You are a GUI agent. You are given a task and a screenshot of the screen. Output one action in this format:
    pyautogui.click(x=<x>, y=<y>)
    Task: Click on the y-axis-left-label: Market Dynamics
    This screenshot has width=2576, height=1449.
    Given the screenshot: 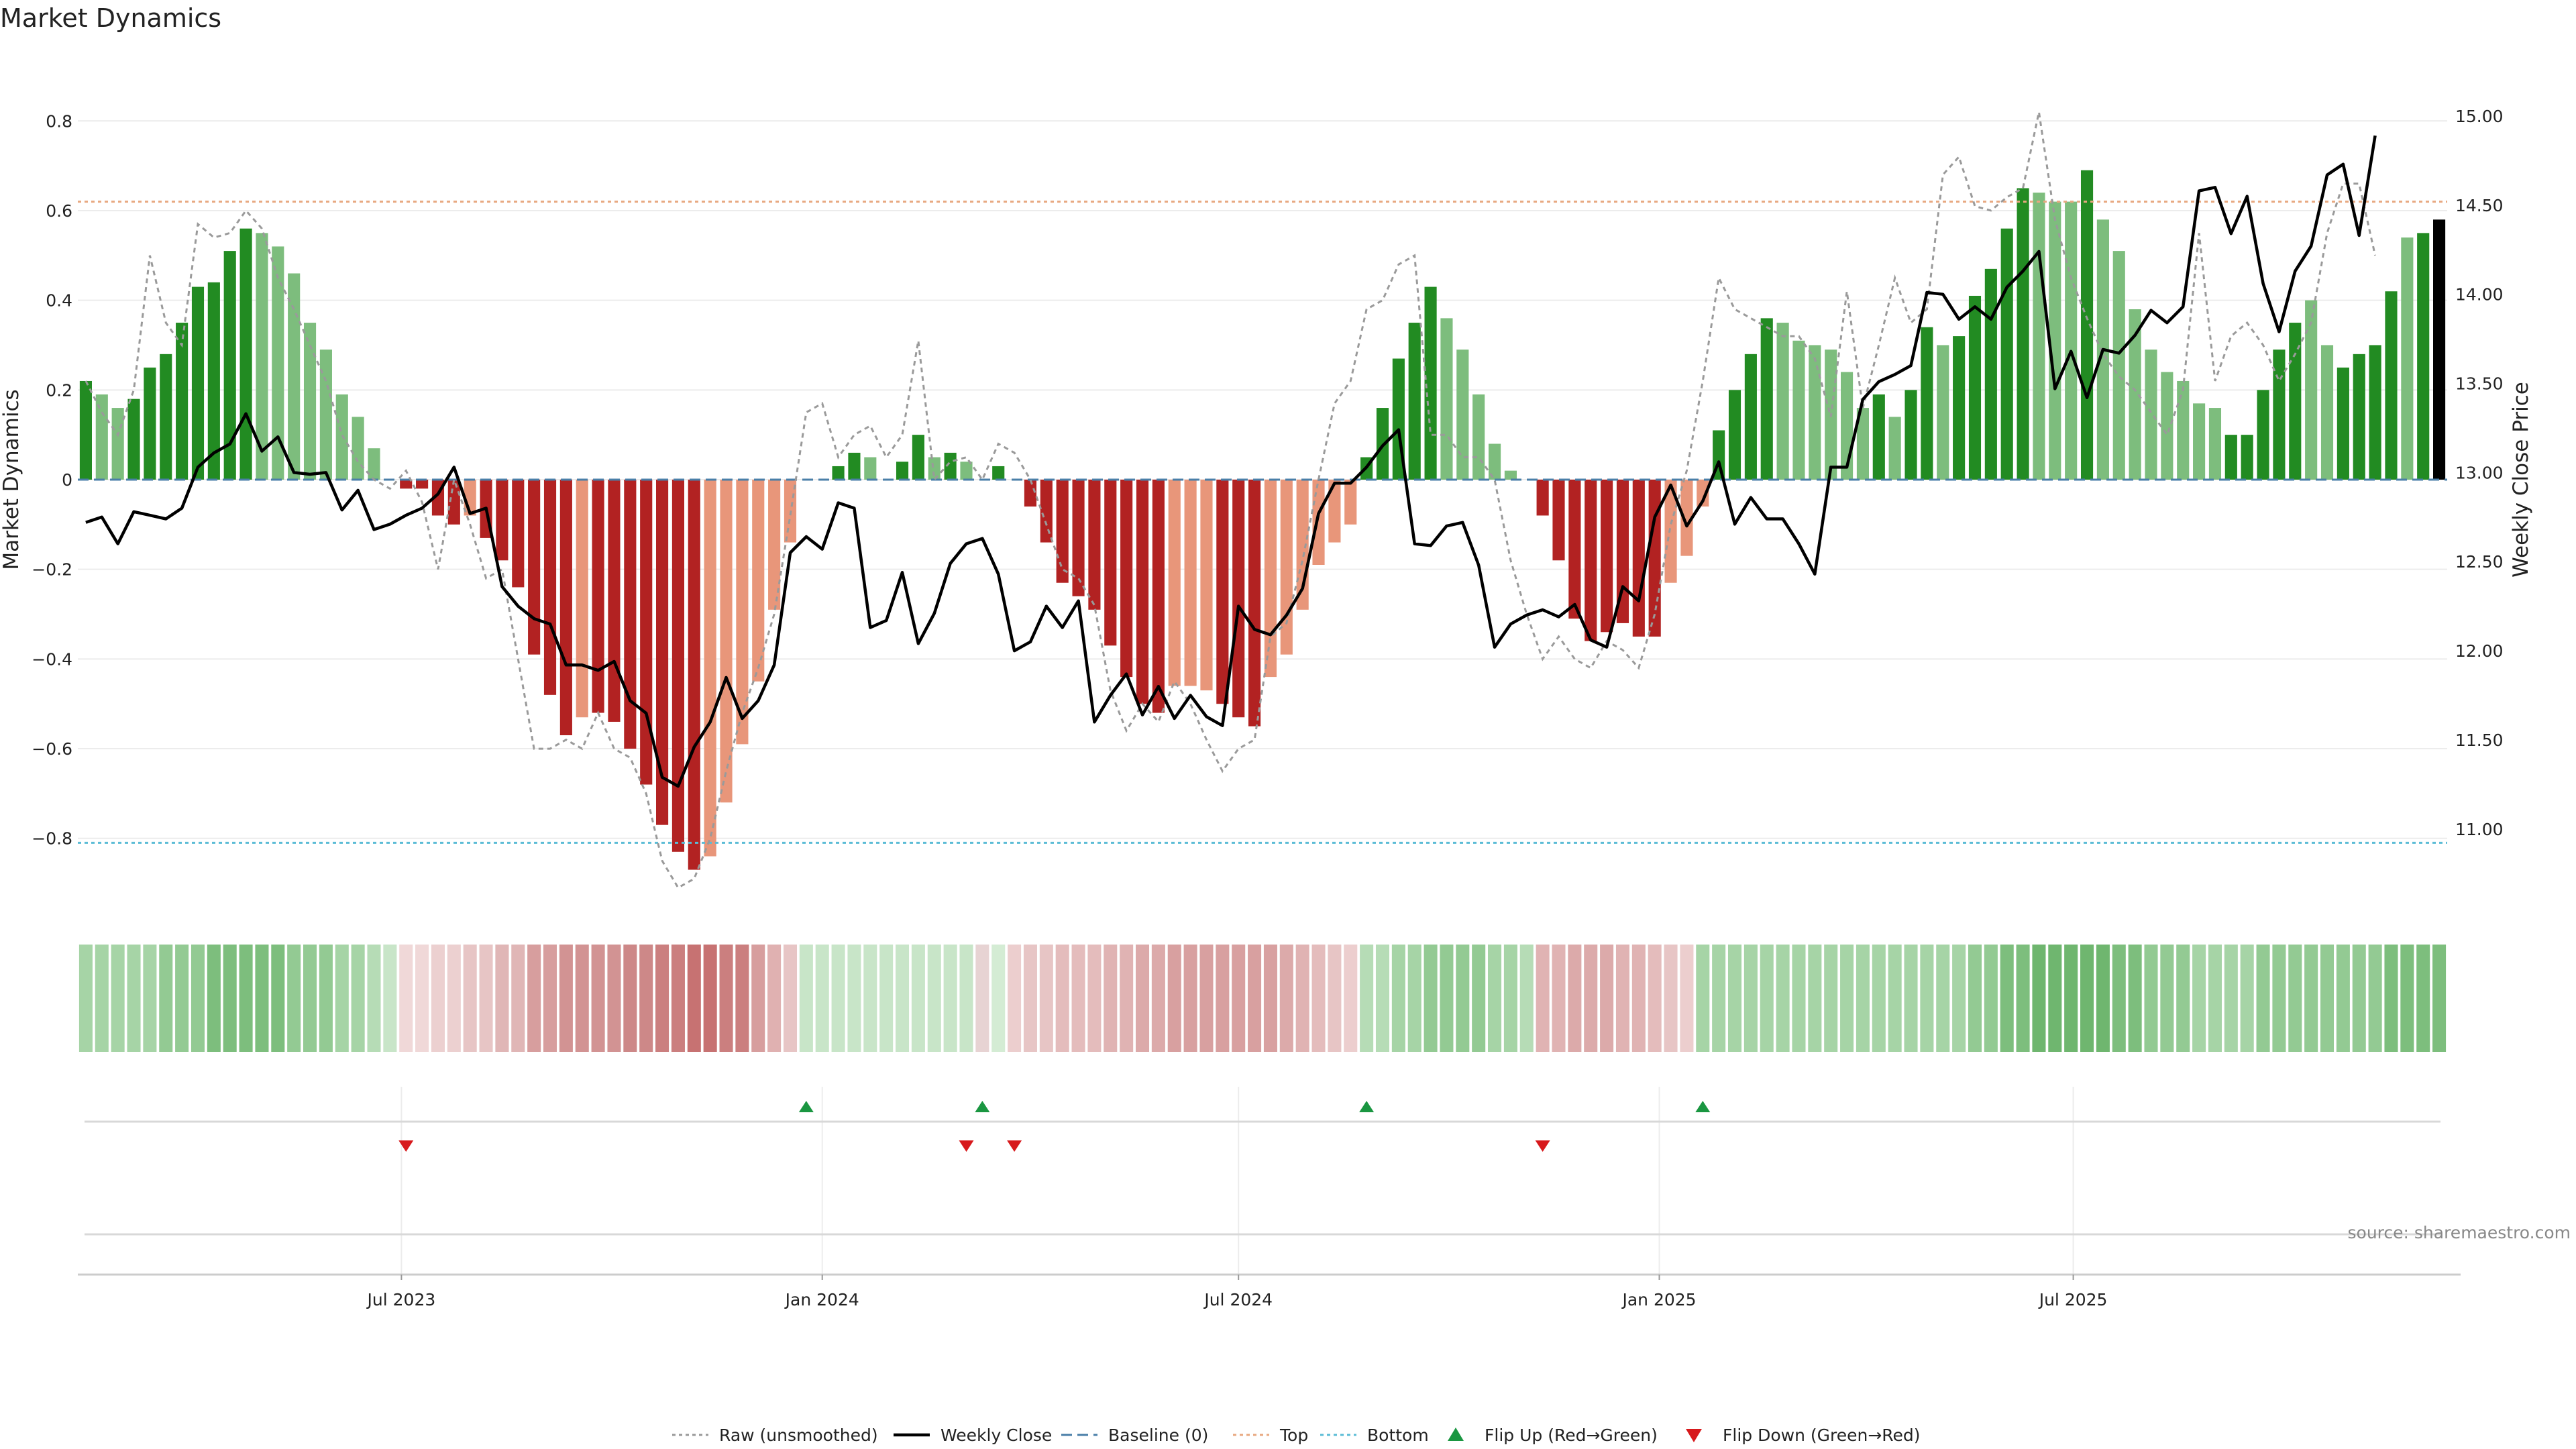 What is the action you would take?
    pyautogui.click(x=11, y=479)
    